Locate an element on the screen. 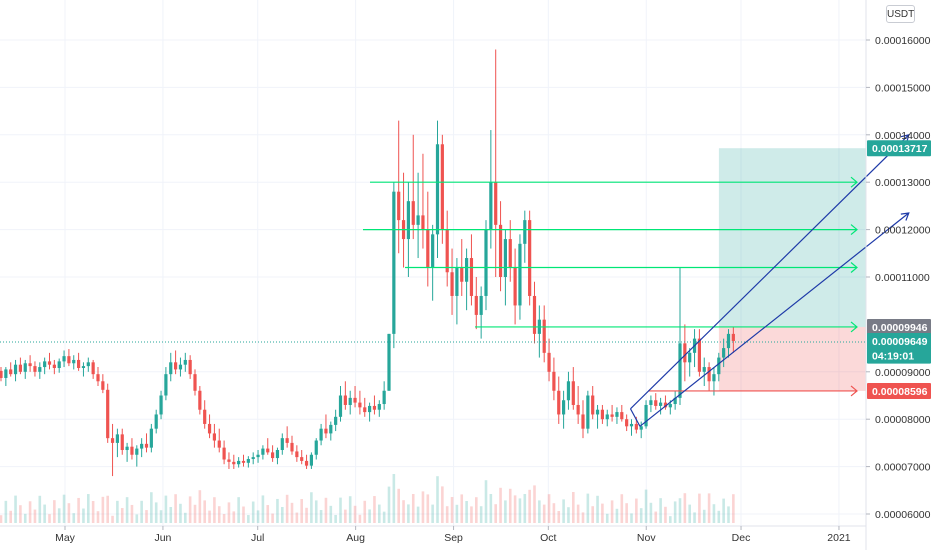 This screenshot has height=550, width=932. y-tick-label: 0.00015000 is located at coordinates (903, 88).